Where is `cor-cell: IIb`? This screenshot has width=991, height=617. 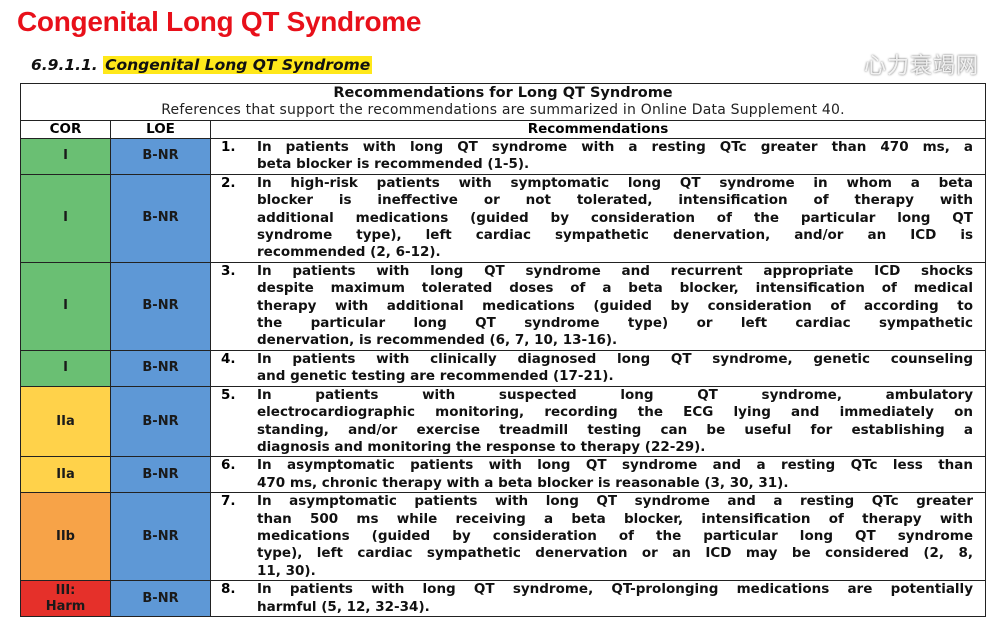 cor-cell: IIb is located at coordinates (65, 537).